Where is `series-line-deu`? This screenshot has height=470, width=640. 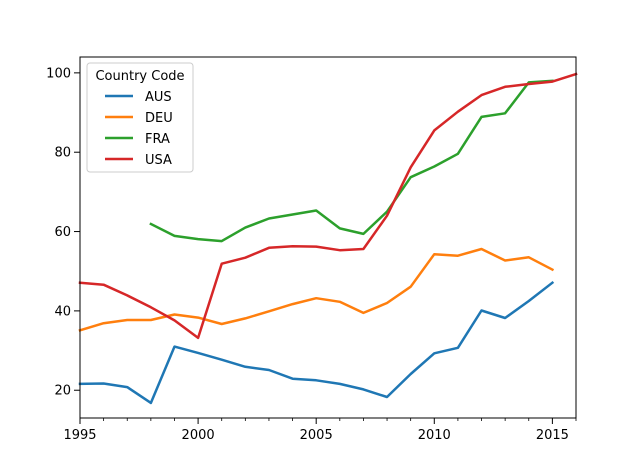 series-line-deu is located at coordinates (316, 289).